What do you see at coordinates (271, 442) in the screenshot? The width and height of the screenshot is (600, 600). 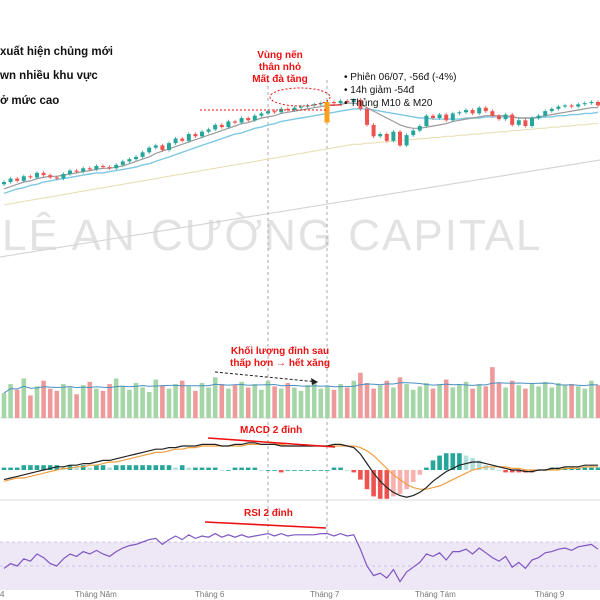 I see `macd-divergence-line` at bounding box center [271, 442].